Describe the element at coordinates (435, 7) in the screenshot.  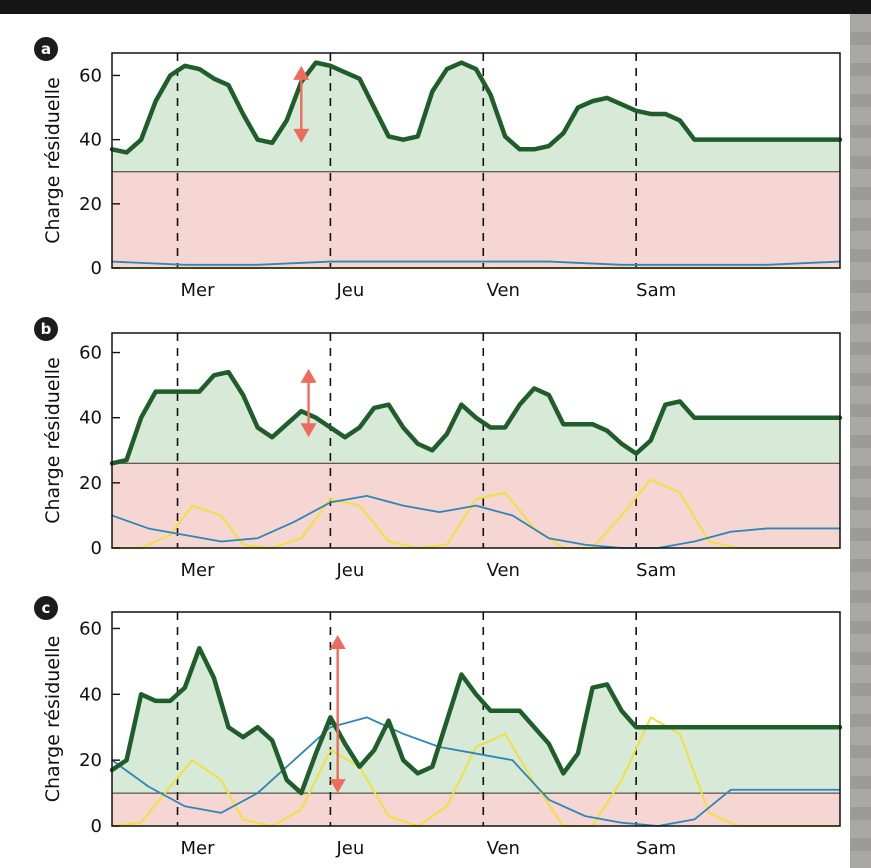
I see `top-border-bar` at that location.